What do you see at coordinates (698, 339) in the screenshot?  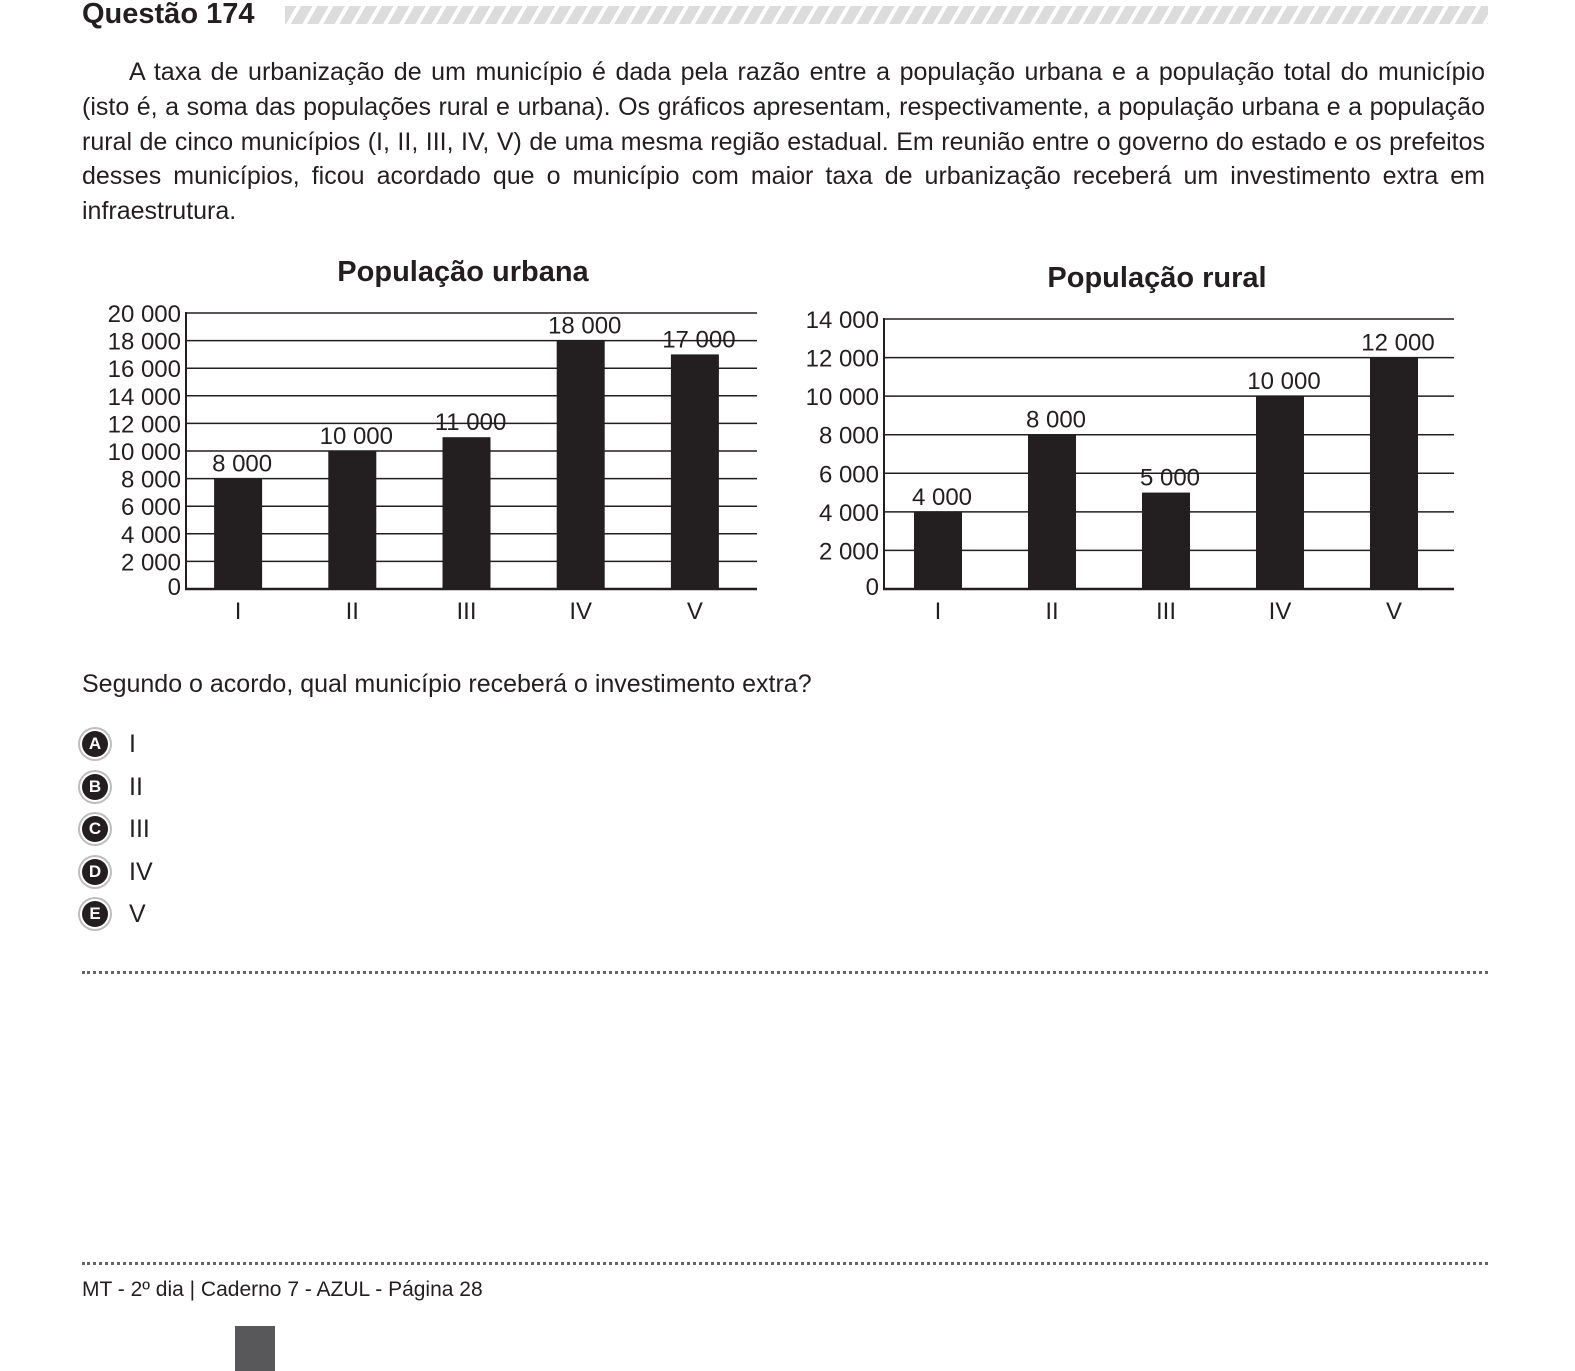 I see `bar-value-label: 17 000` at bounding box center [698, 339].